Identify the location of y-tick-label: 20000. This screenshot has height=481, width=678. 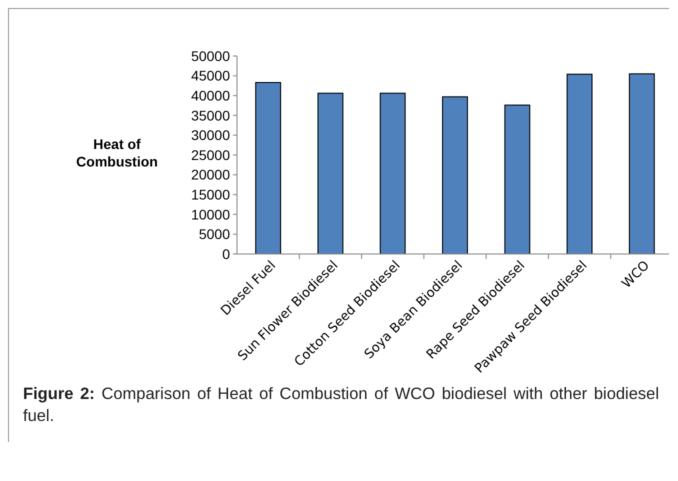
(210, 174).